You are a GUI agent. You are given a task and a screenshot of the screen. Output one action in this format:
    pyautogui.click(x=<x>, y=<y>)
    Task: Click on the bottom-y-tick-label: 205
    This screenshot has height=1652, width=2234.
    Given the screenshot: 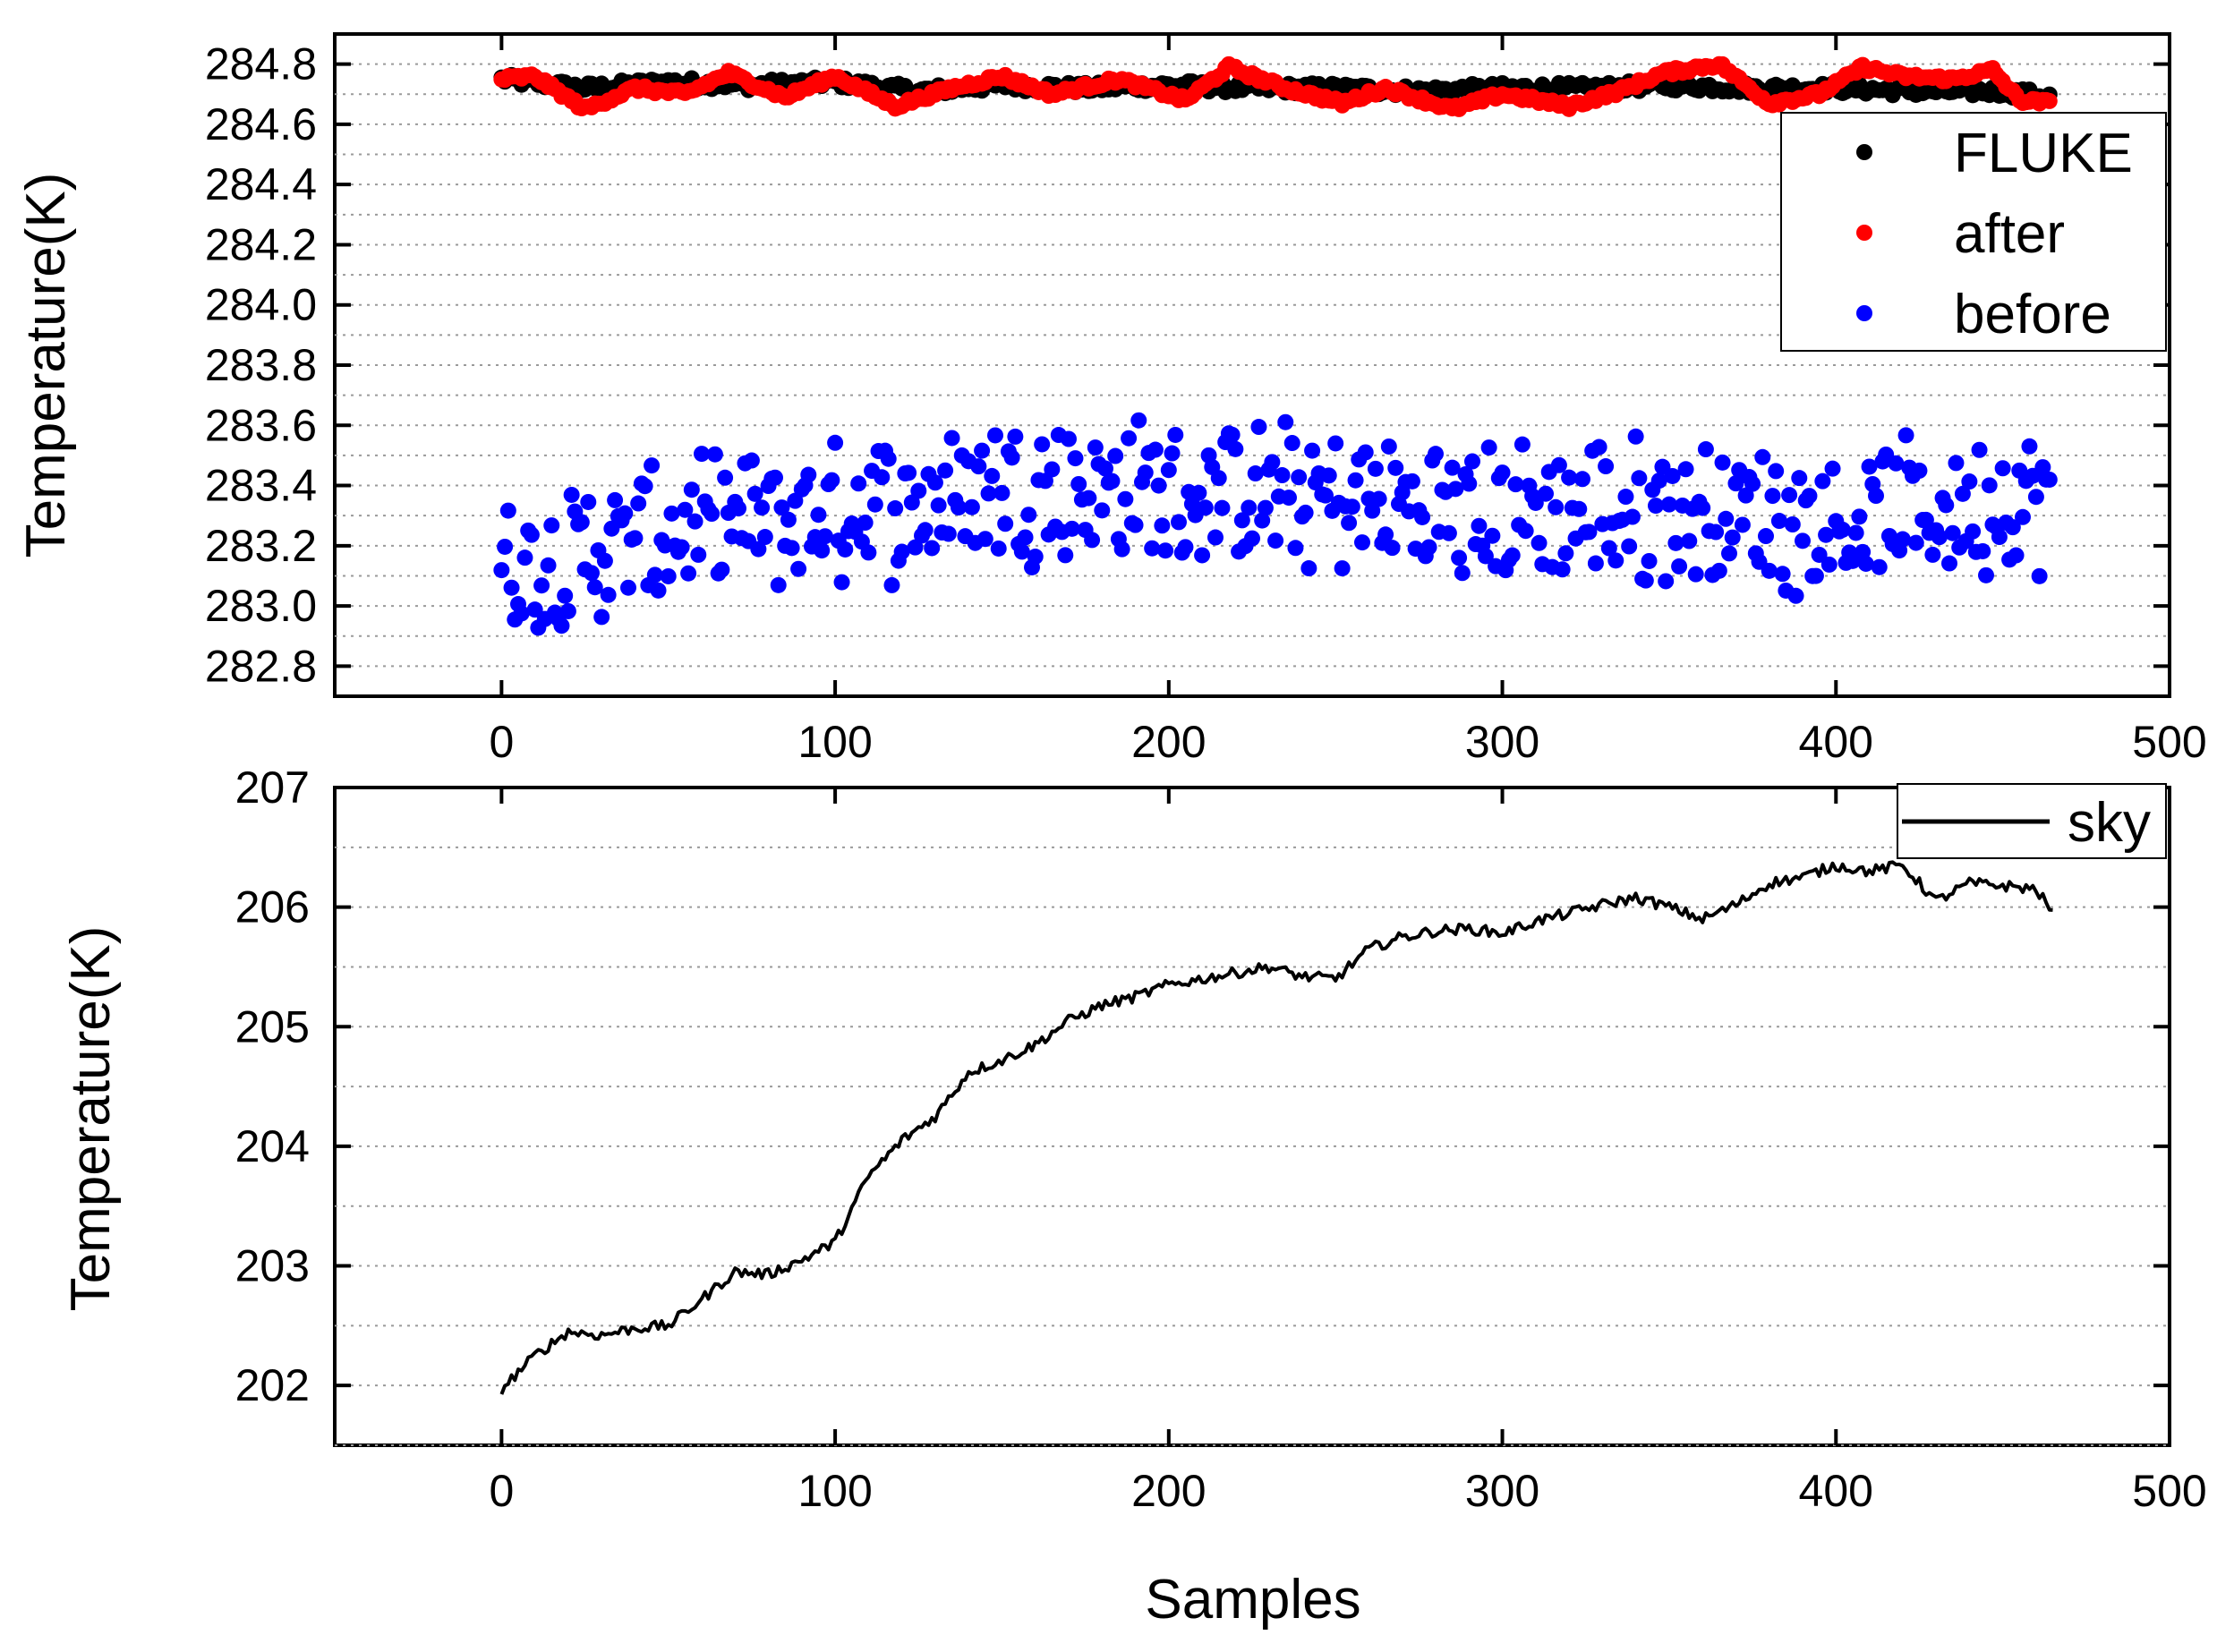 What is the action you would take?
    pyautogui.click(x=272, y=1026)
    